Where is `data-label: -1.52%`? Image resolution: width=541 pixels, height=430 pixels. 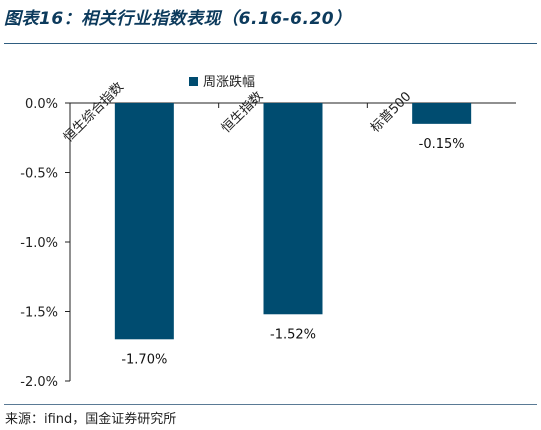 data-label: -1.52% is located at coordinates (293, 334).